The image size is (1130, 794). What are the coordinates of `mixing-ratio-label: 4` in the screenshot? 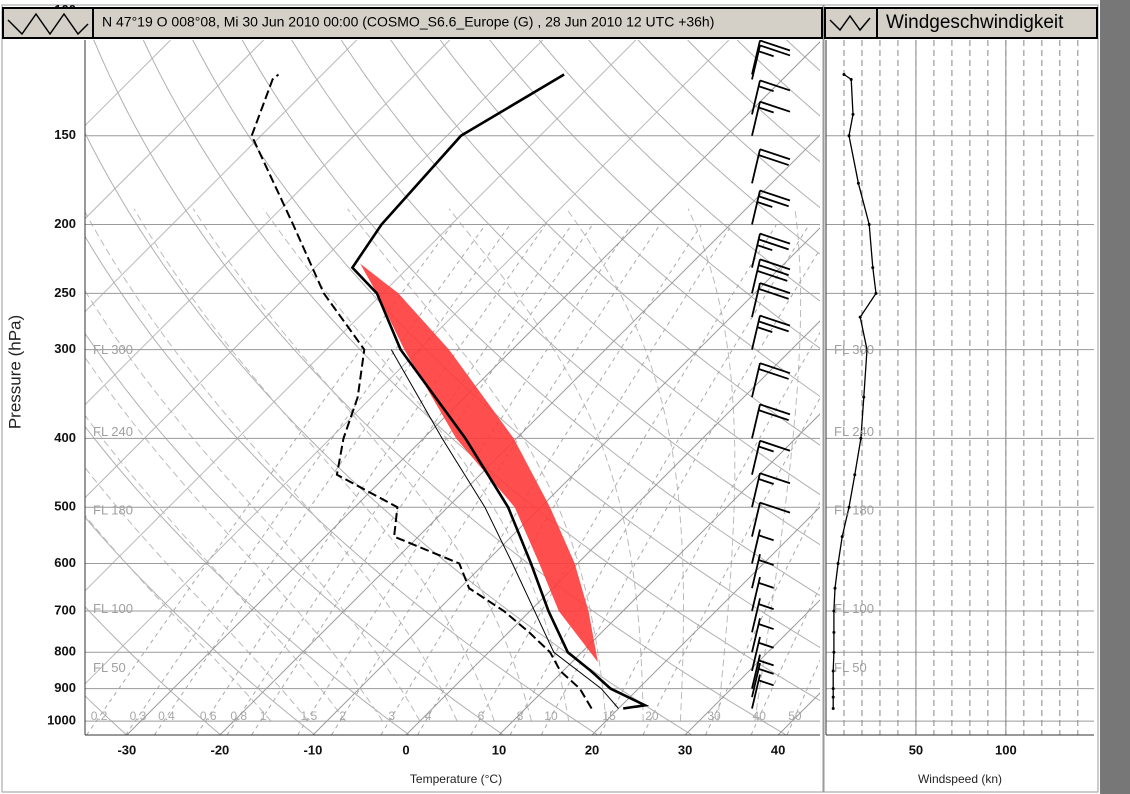 It's located at (428, 716).